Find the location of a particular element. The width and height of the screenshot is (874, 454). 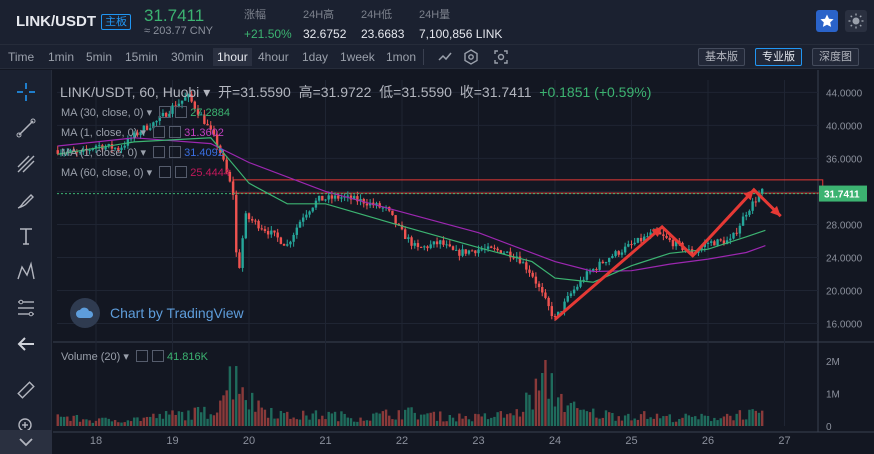

ruler-icon is located at coordinates (26, 390).